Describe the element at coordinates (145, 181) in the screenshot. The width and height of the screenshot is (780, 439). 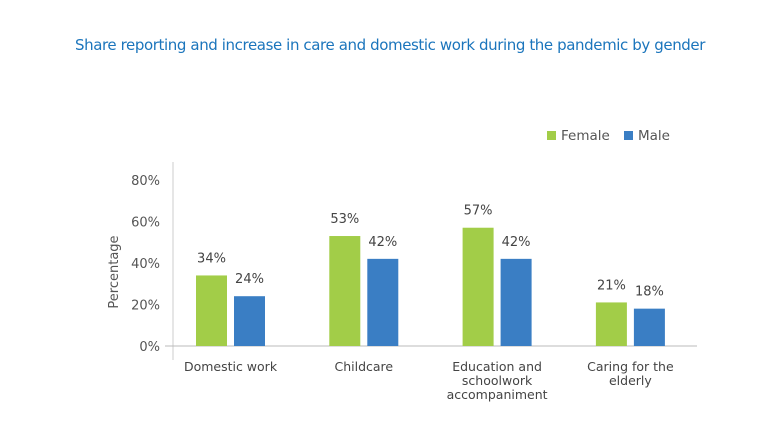
I see `y-tick-label: 80%` at that location.